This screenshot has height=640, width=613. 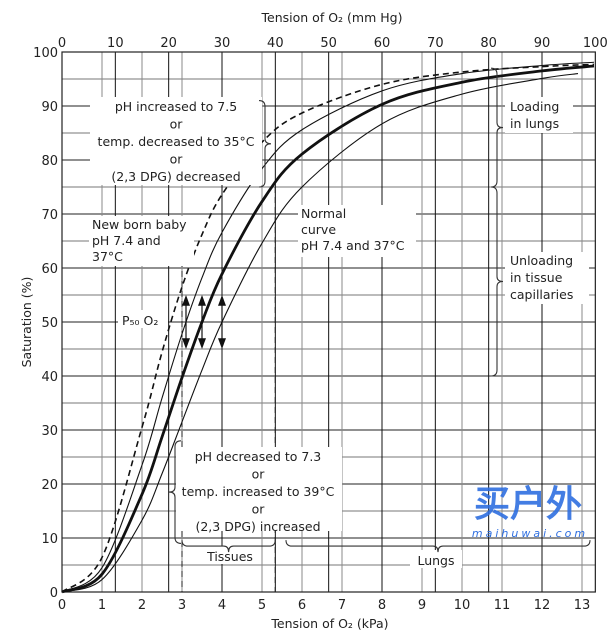 I want to click on reference-lines, so click(x=228, y=389).